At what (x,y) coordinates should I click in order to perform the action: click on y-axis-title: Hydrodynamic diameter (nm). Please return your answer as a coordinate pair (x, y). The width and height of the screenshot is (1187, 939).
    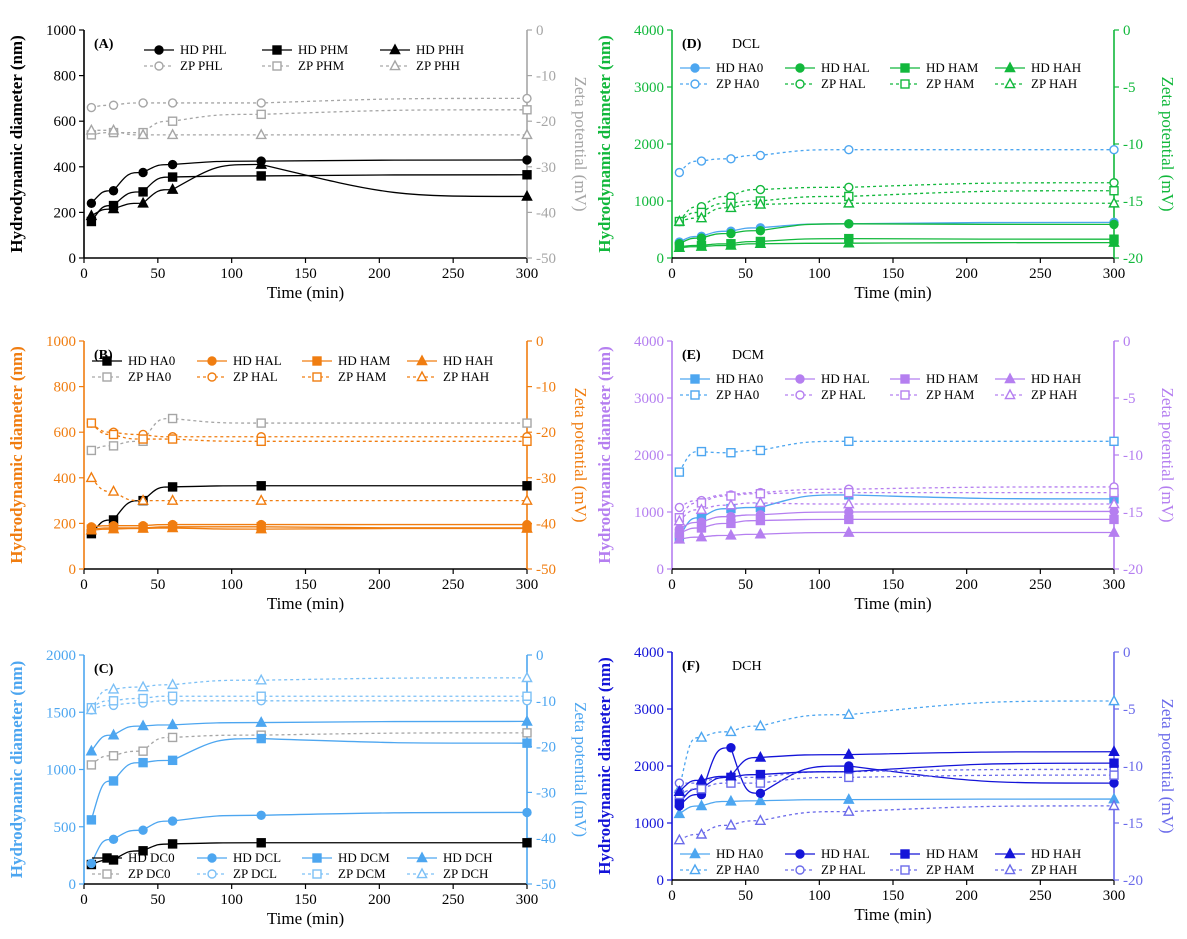
    Looking at the image, I should click on (16, 455).